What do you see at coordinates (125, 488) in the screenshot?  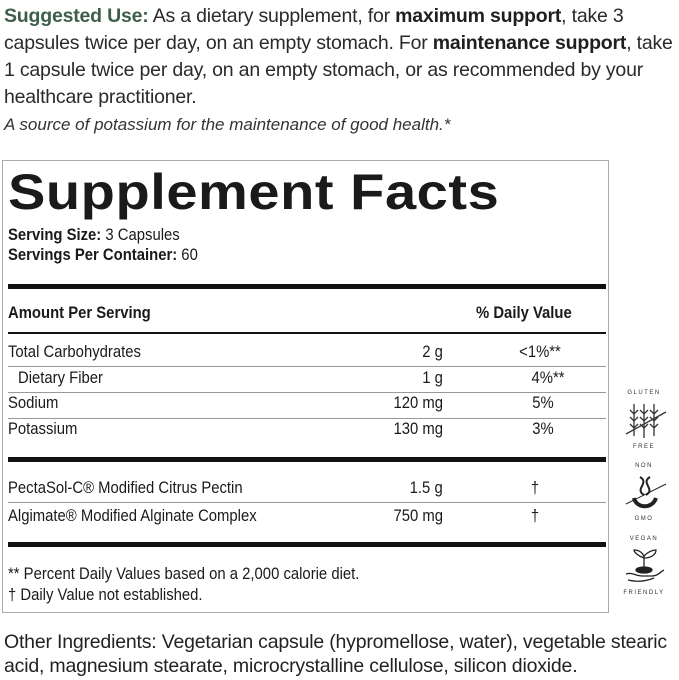 I see `ingredient-name: PectaSol-C® Modified Citrus Pectin` at bounding box center [125, 488].